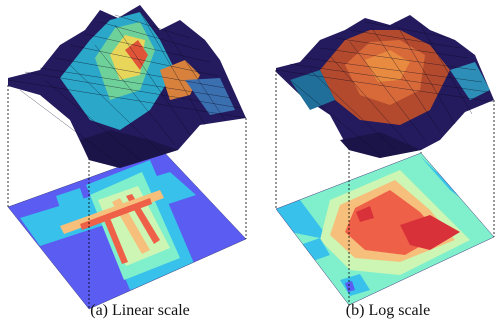  Describe the element at coordinates (388, 310) in the screenshot. I see `caption-b: (b) Log scale` at that location.